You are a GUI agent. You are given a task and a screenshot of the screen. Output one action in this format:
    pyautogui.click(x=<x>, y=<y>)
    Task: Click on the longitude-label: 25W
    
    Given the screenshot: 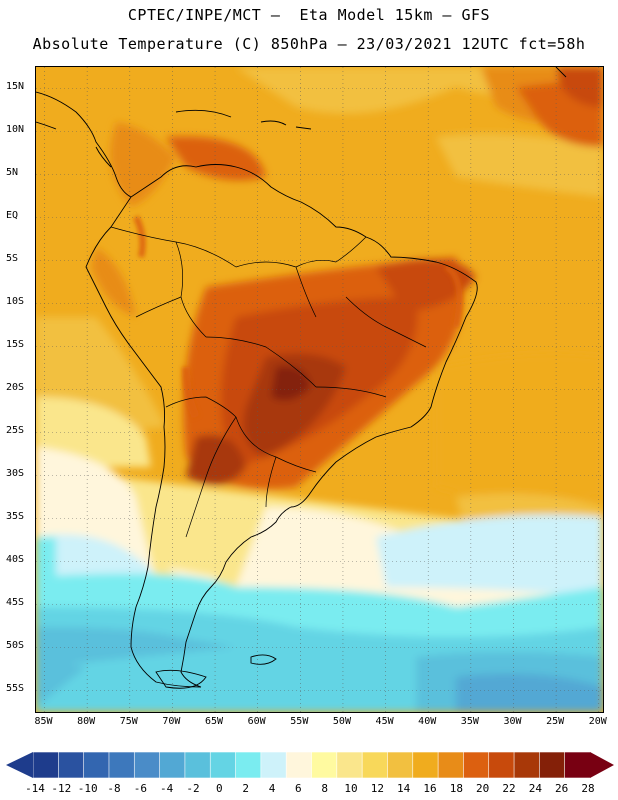 What is the action you would take?
    pyautogui.click(x=555, y=721)
    